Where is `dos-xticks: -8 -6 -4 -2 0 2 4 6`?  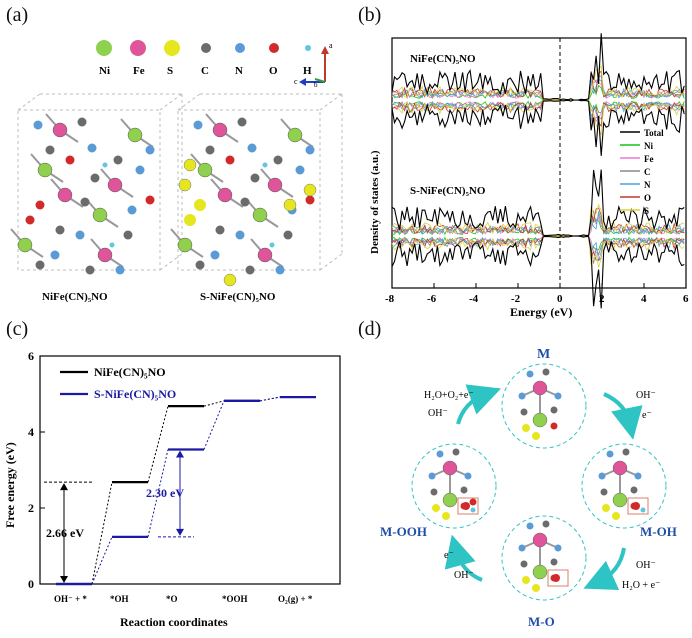 dos-xticks: -8 -6 -4 -2 0 2 4 6 is located at coordinates (537, 294).